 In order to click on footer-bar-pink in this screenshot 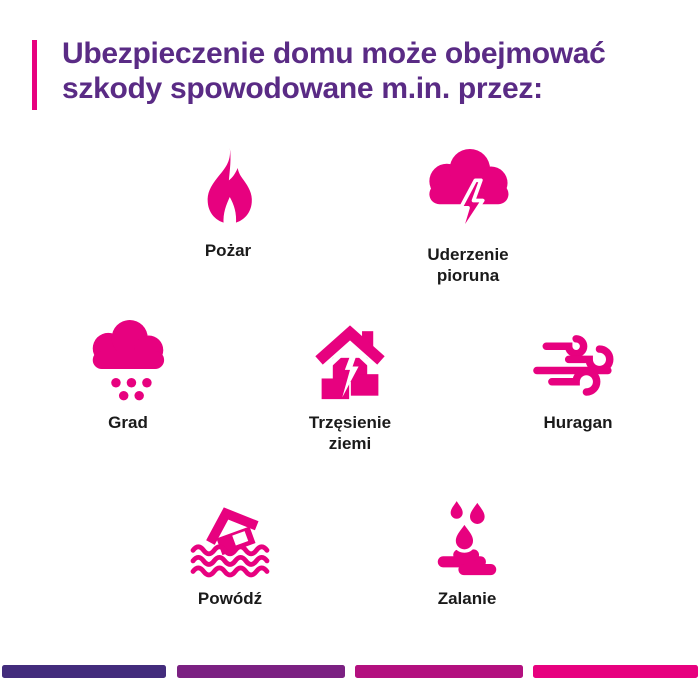, I will do `click(615, 671)`.